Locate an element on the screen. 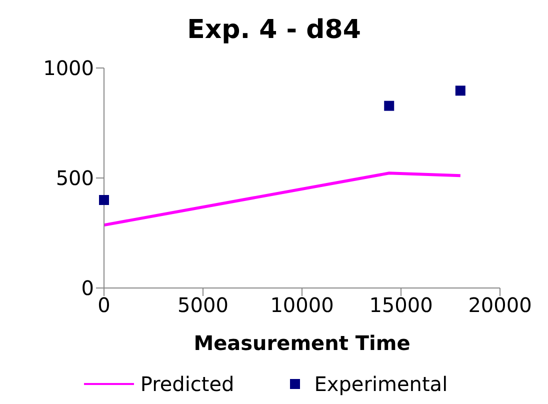 This screenshot has height=404, width=548. y-tick-label: 500 is located at coordinates (75, 178).